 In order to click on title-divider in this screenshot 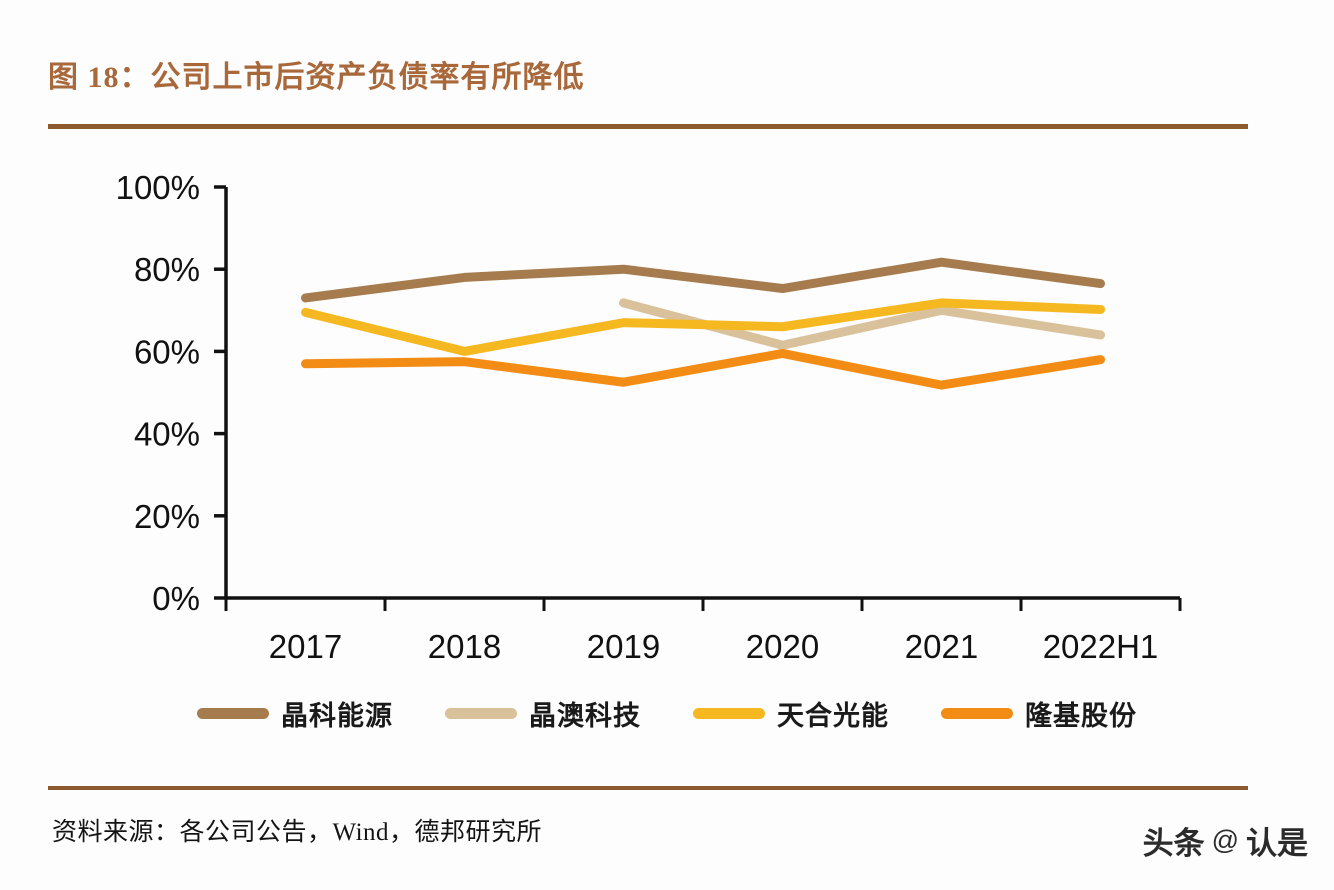, I will do `click(648, 126)`.